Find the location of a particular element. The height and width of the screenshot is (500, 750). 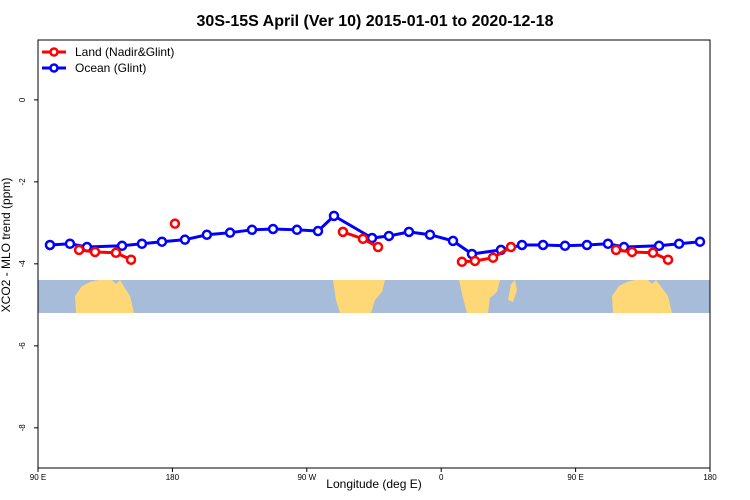

legend-label-ocean: Ocean (Glint) is located at coordinates (110, 68).